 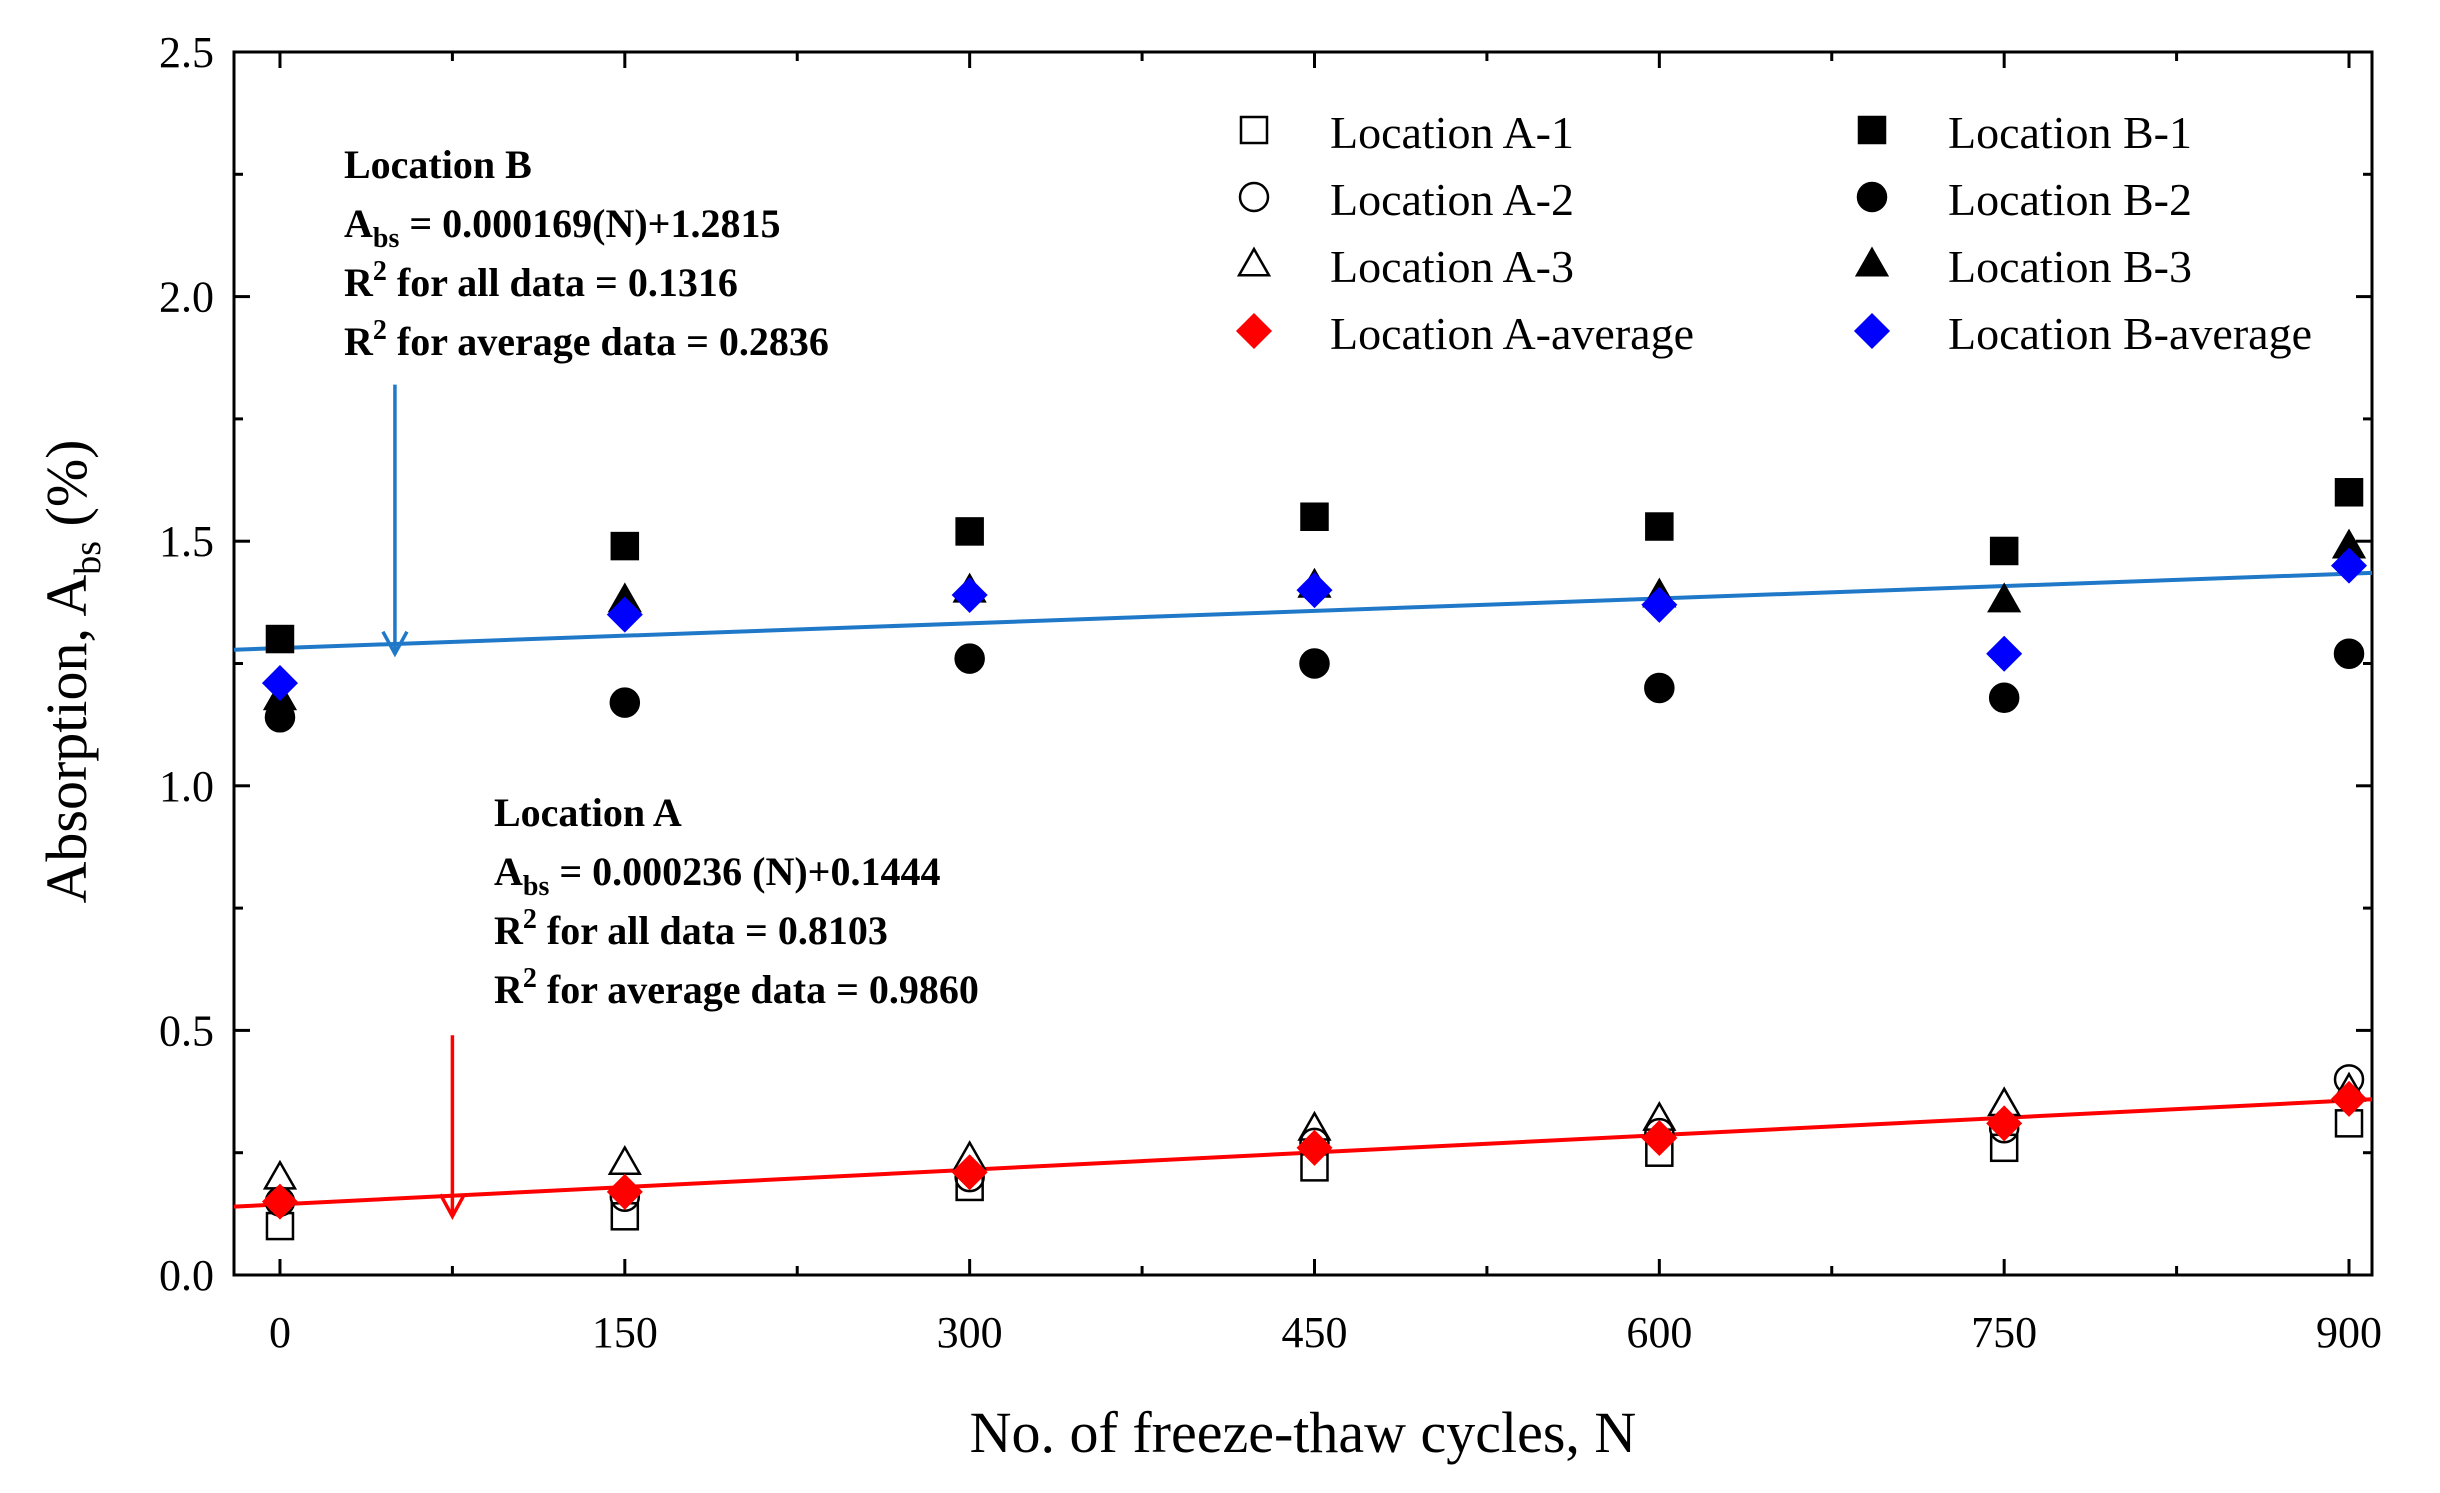 What do you see at coordinates (1254, 331) in the screenshot?
I see `legend-marker-aavg` at bounding box center [1254, 331].